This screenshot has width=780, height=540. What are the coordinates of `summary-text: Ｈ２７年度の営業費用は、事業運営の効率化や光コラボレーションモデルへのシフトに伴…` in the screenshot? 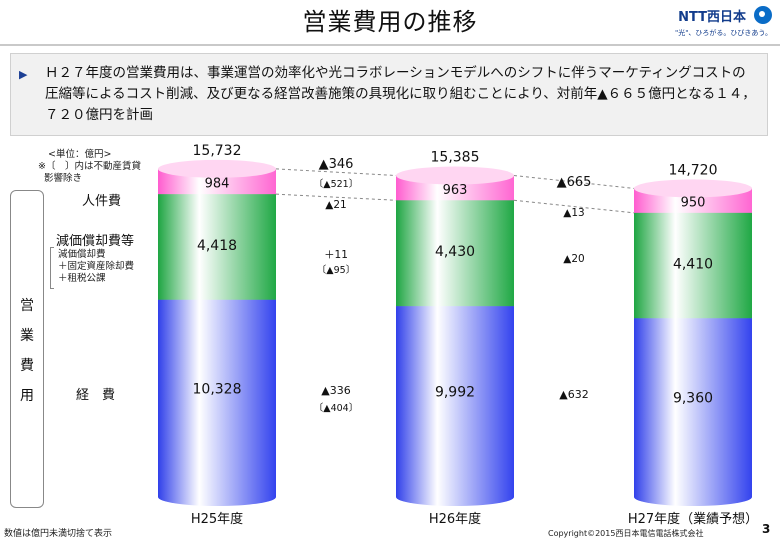 It's located at (400, 94).